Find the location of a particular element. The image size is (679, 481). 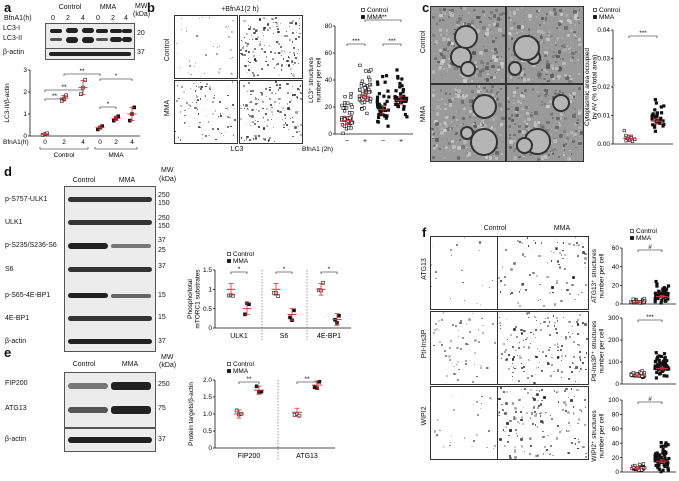

a-ytick-label-2: 2 is located at coordinates (25, 92).